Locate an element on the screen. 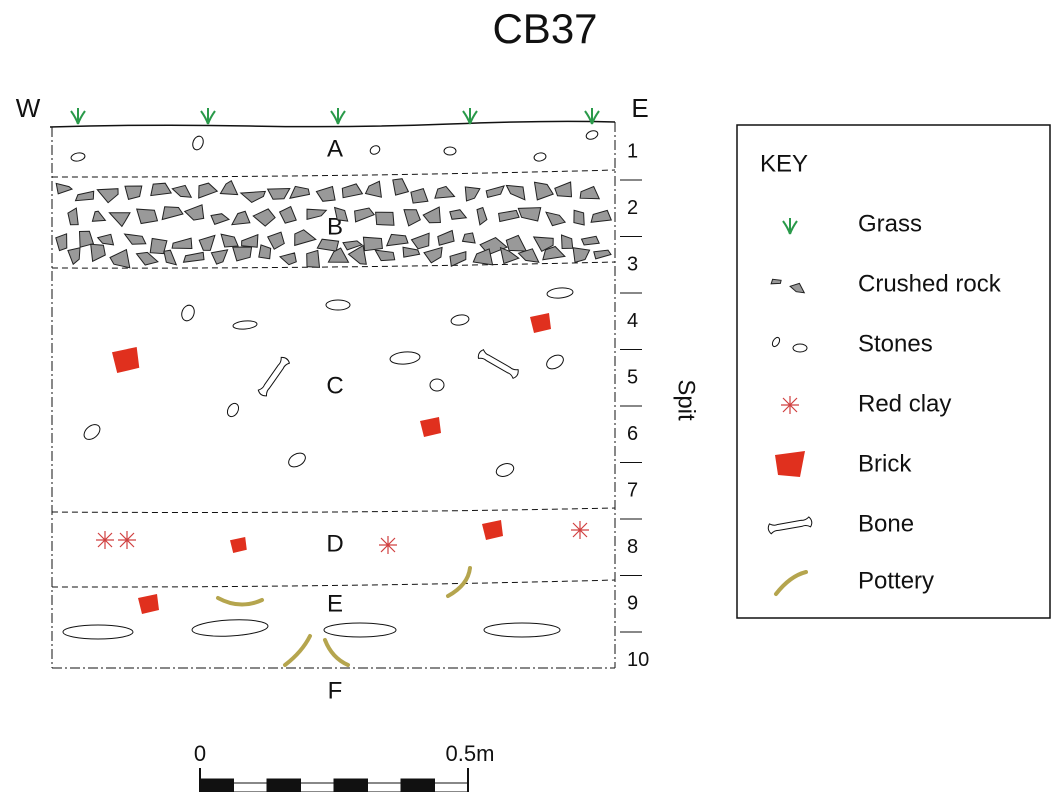 This screenshot has height=792, width=1057. spit-number: 6 is located at coordinates (632, 434).